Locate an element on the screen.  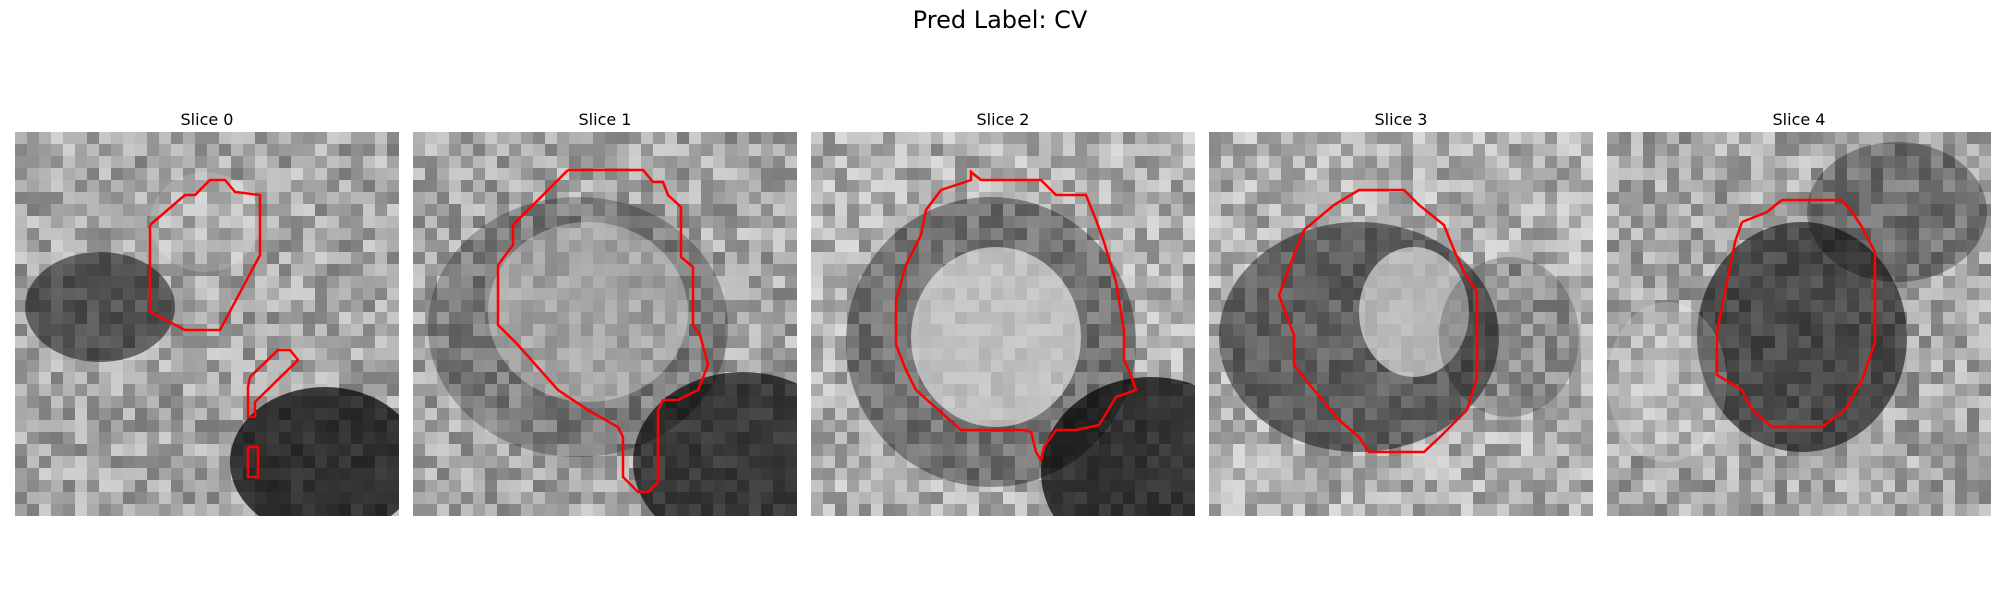
slice-panel-0: Slice 0 is located at coordinates (207, 312).